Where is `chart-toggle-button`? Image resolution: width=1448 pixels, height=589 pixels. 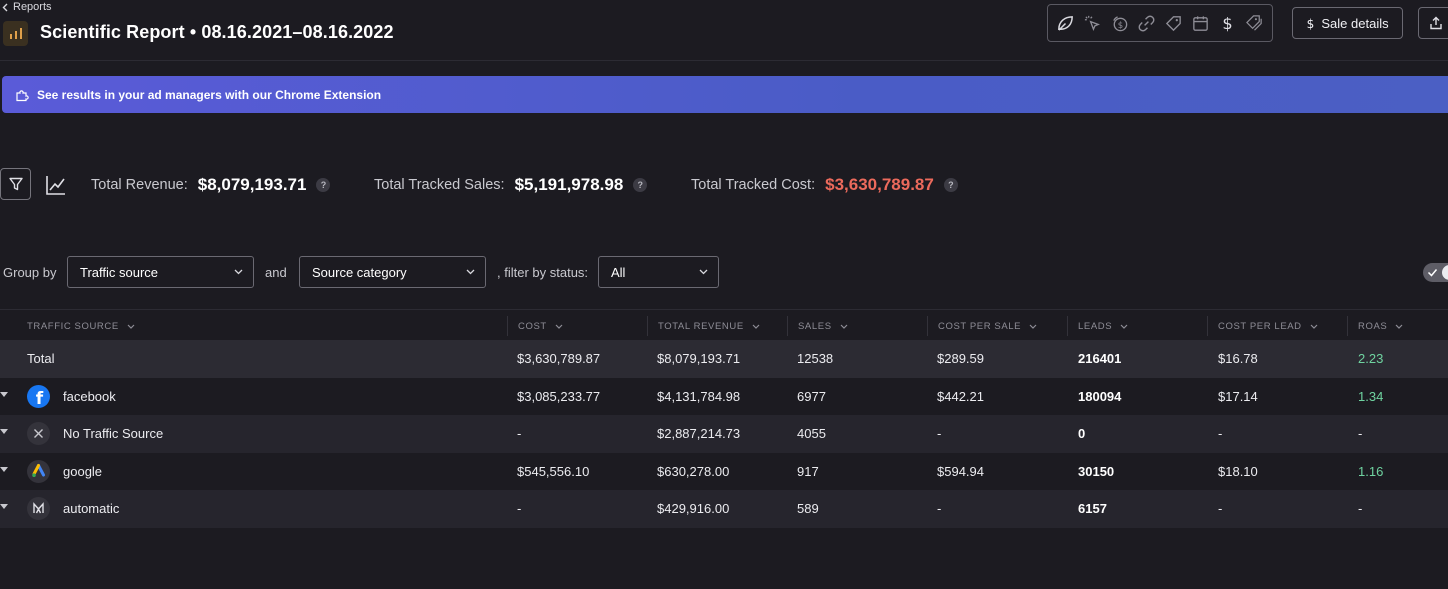
chart-toggle-button is located at coordinates (56, 185).